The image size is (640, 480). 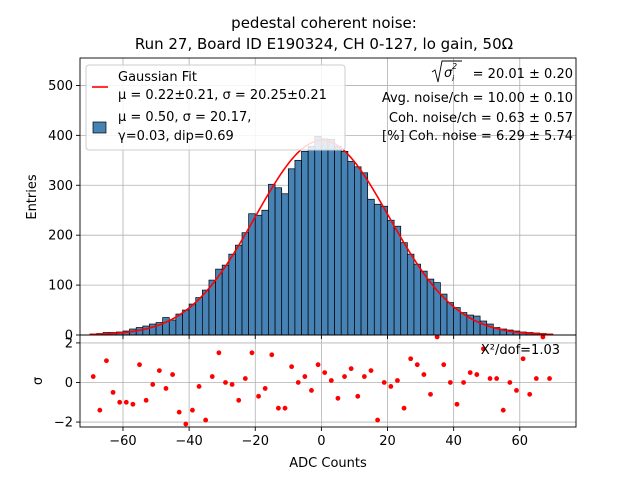 I want to click on chi2-annotation: X²/dof=1.03, so click(x=520, y=350).